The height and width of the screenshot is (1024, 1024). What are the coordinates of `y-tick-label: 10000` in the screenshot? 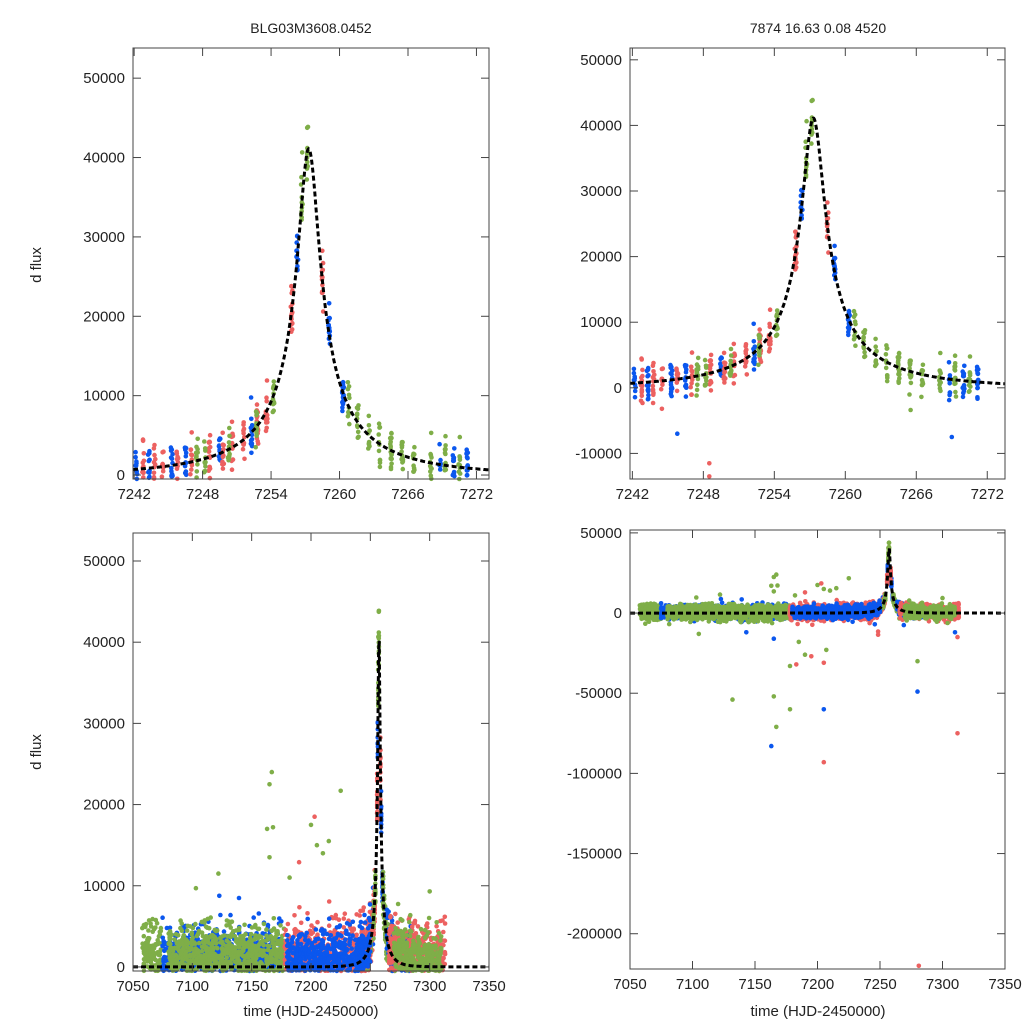 It's located at (104, 396).